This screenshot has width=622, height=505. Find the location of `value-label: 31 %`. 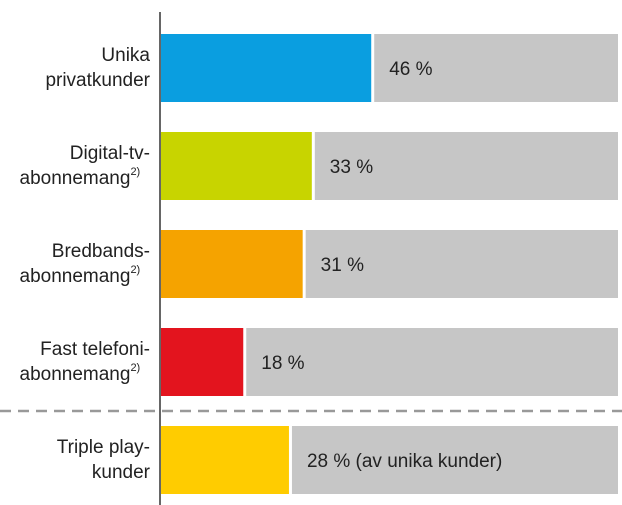

value-label: 31 % is located at coordinates (342, 265).